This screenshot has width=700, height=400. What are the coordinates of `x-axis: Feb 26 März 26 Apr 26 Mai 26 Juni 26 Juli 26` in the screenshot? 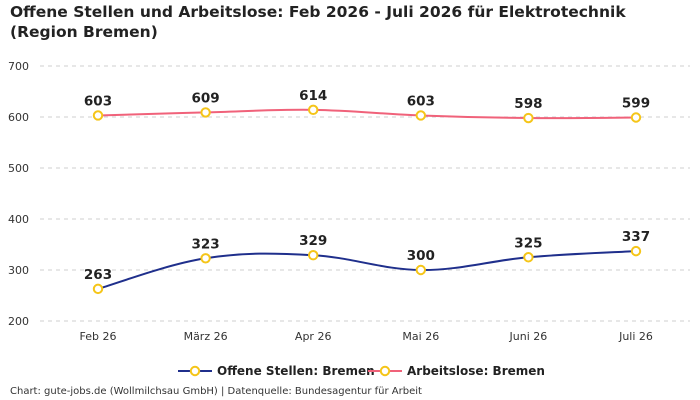 It's located at (366, 336).